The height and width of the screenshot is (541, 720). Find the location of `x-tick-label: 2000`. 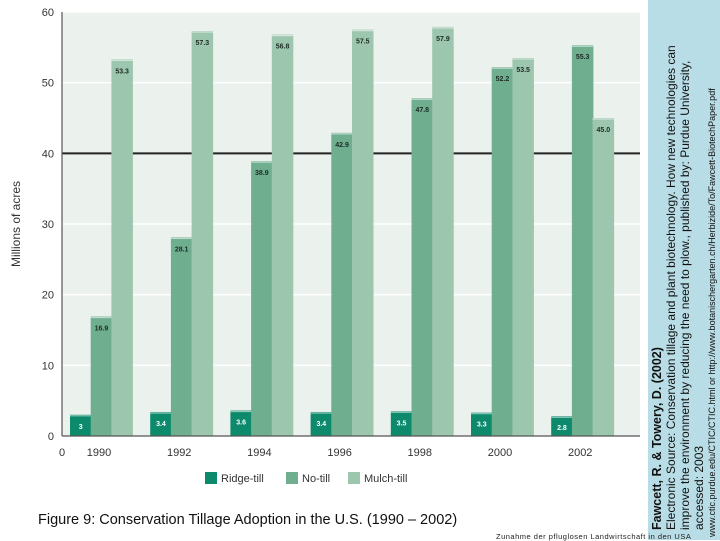

x-tick-label: 2000 is located at coordinates (500, 453).